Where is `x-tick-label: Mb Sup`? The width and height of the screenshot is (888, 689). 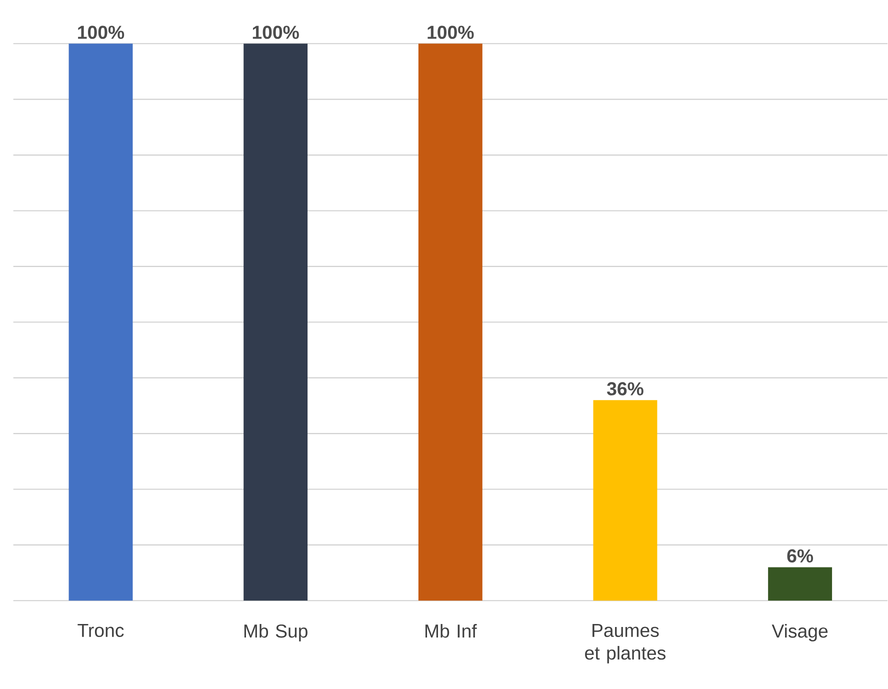 x-tick-label: Mb Sup is located at coordinates (276, 633).